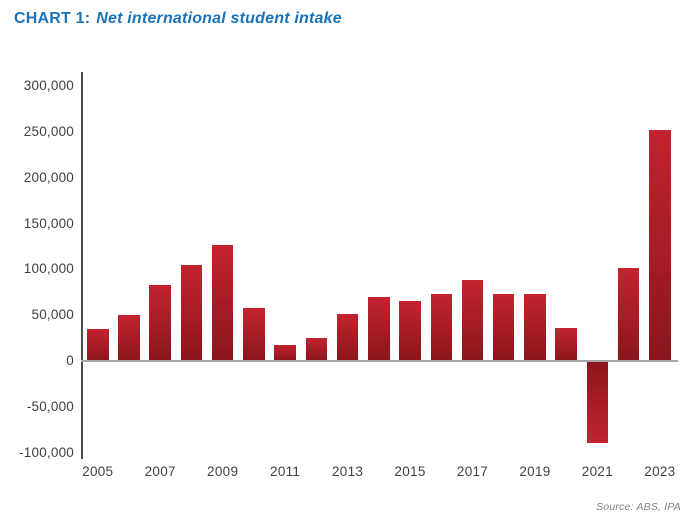  What do you see at coordinates (46, 452) in the screenshot?
I see `y-tick-label--100000: -100,000` at bounding box center [46, 452].